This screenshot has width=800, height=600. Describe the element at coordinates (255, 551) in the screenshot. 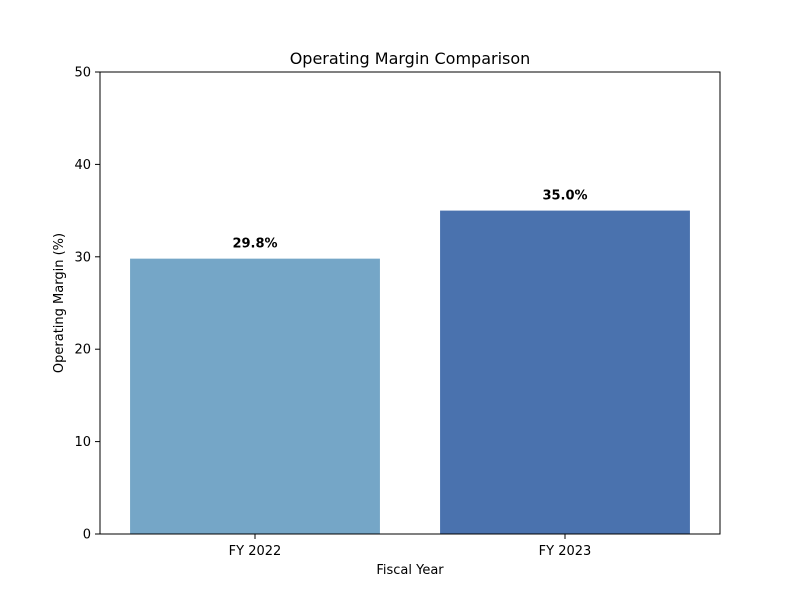

I see `x-tick-label: FY 2022` at that location.